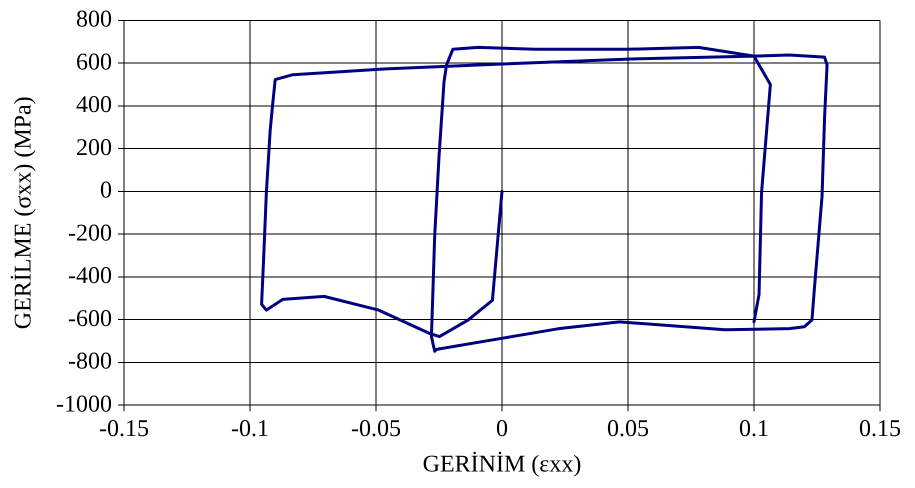 Image resolution: width=915 pixels, height=488 pixels. I want to click on y-axis-title: GERİLME (σxx) (MPa), so click(23, 213).